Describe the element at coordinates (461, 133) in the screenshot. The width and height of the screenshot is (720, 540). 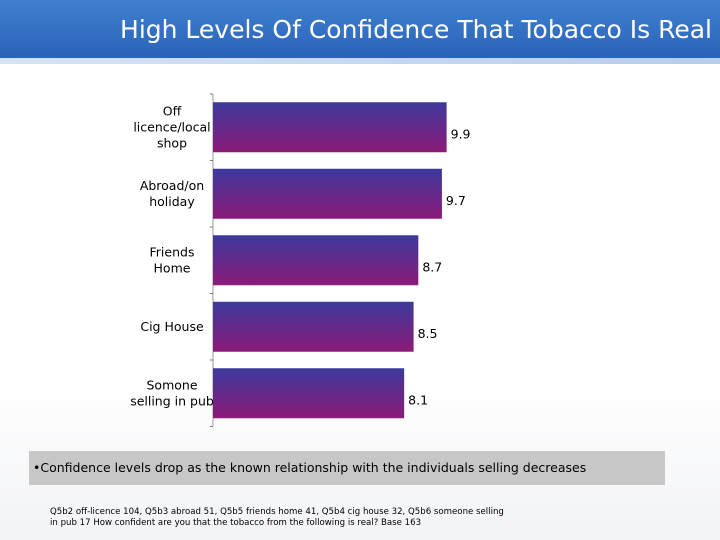
I see `value-label: 9.9` at that location.